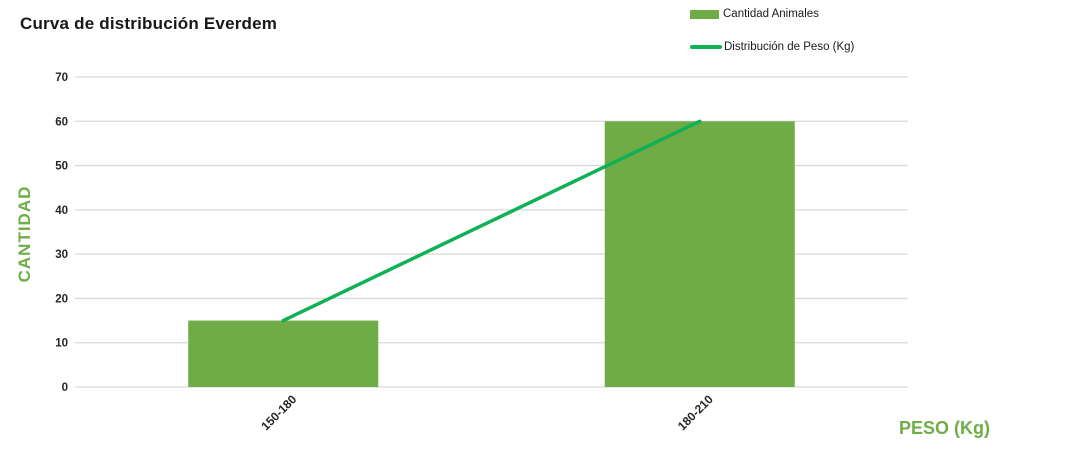  Describe the element at coordinates (149, 23) in the screenshot. I see `chart-title: Curva de distribución Everdem` at that location.